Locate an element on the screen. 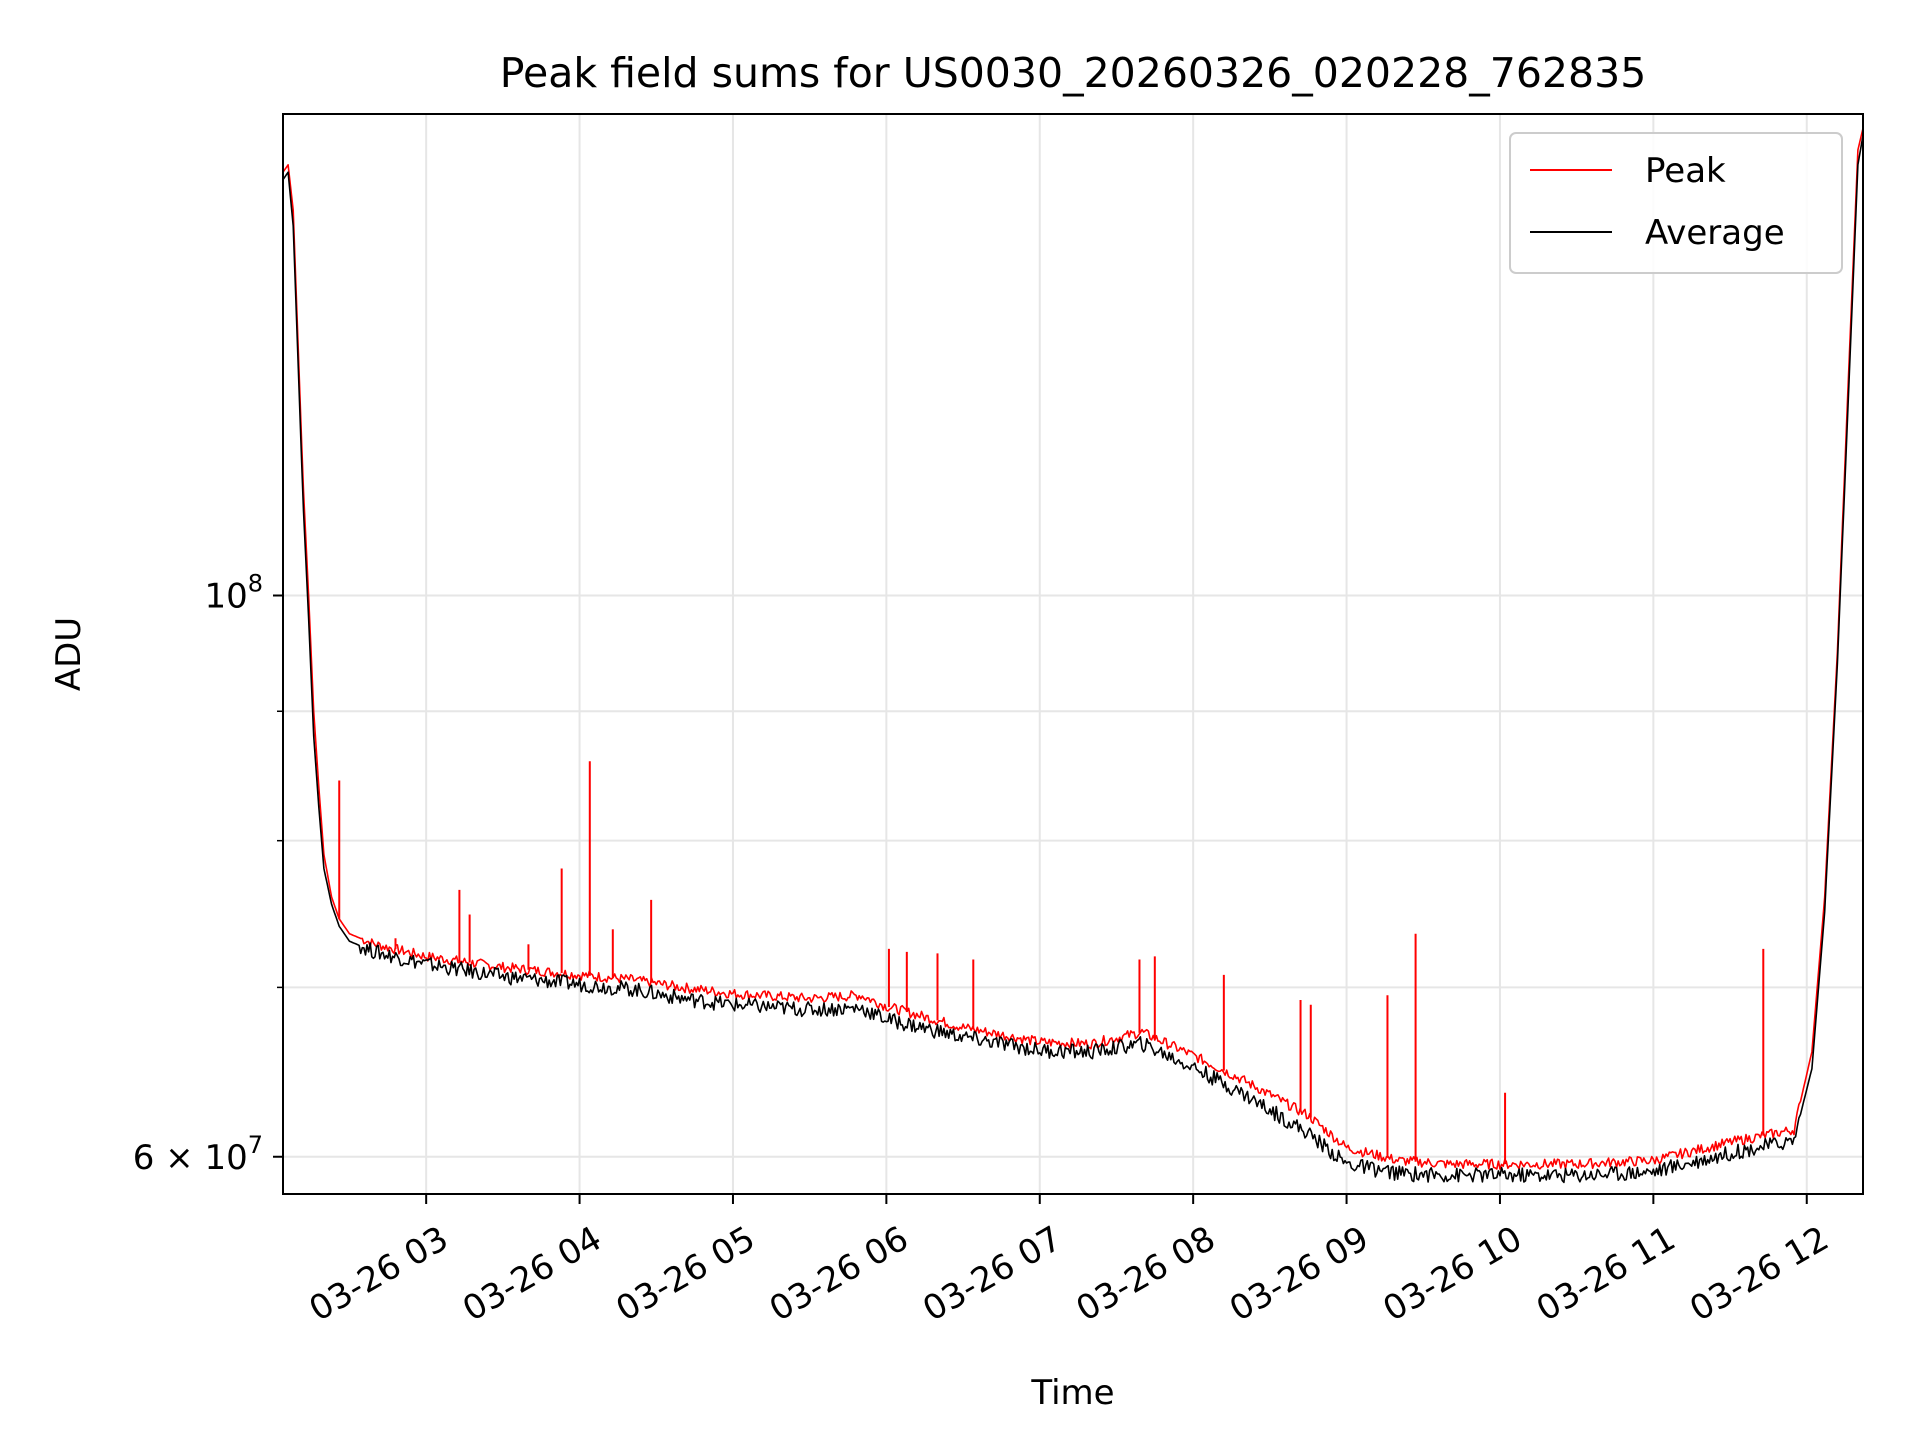 This screenshot has width=1920, height=1445. y-tick-label: 108 is located at coordinates (233, 593).